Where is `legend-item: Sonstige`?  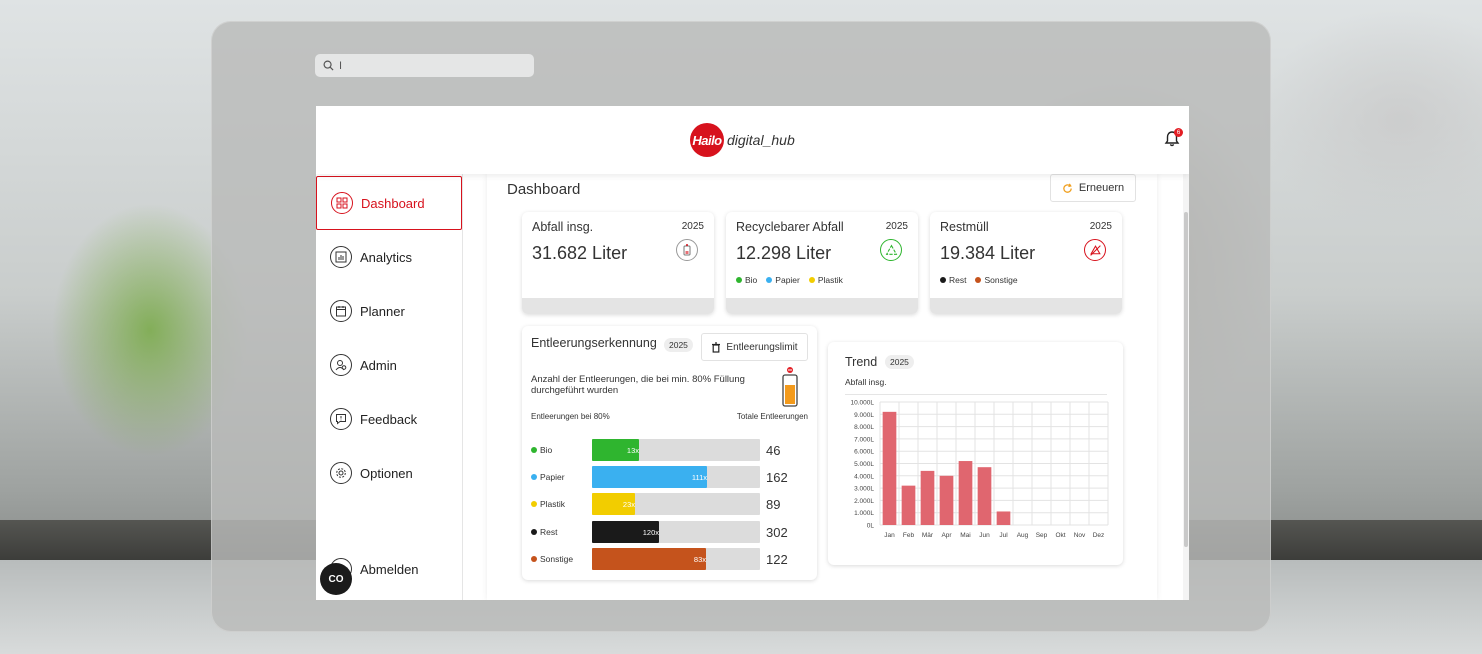 legend-item: Sonstige is located at coordinates (996, 280).